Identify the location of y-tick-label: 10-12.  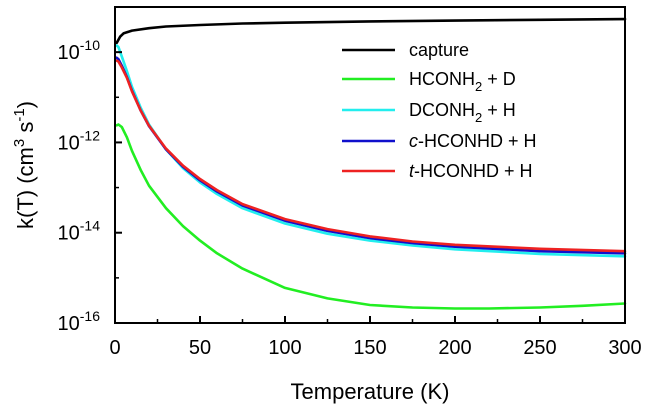
(79, 140).